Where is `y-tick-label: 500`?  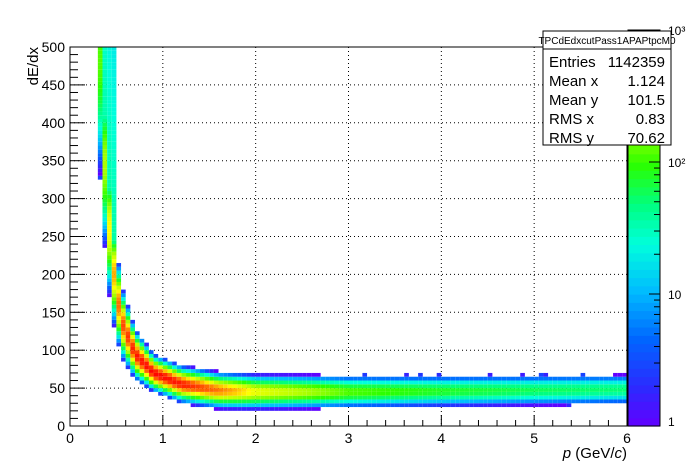 y-tick-label: 500 is located at coordinates (54, 47).